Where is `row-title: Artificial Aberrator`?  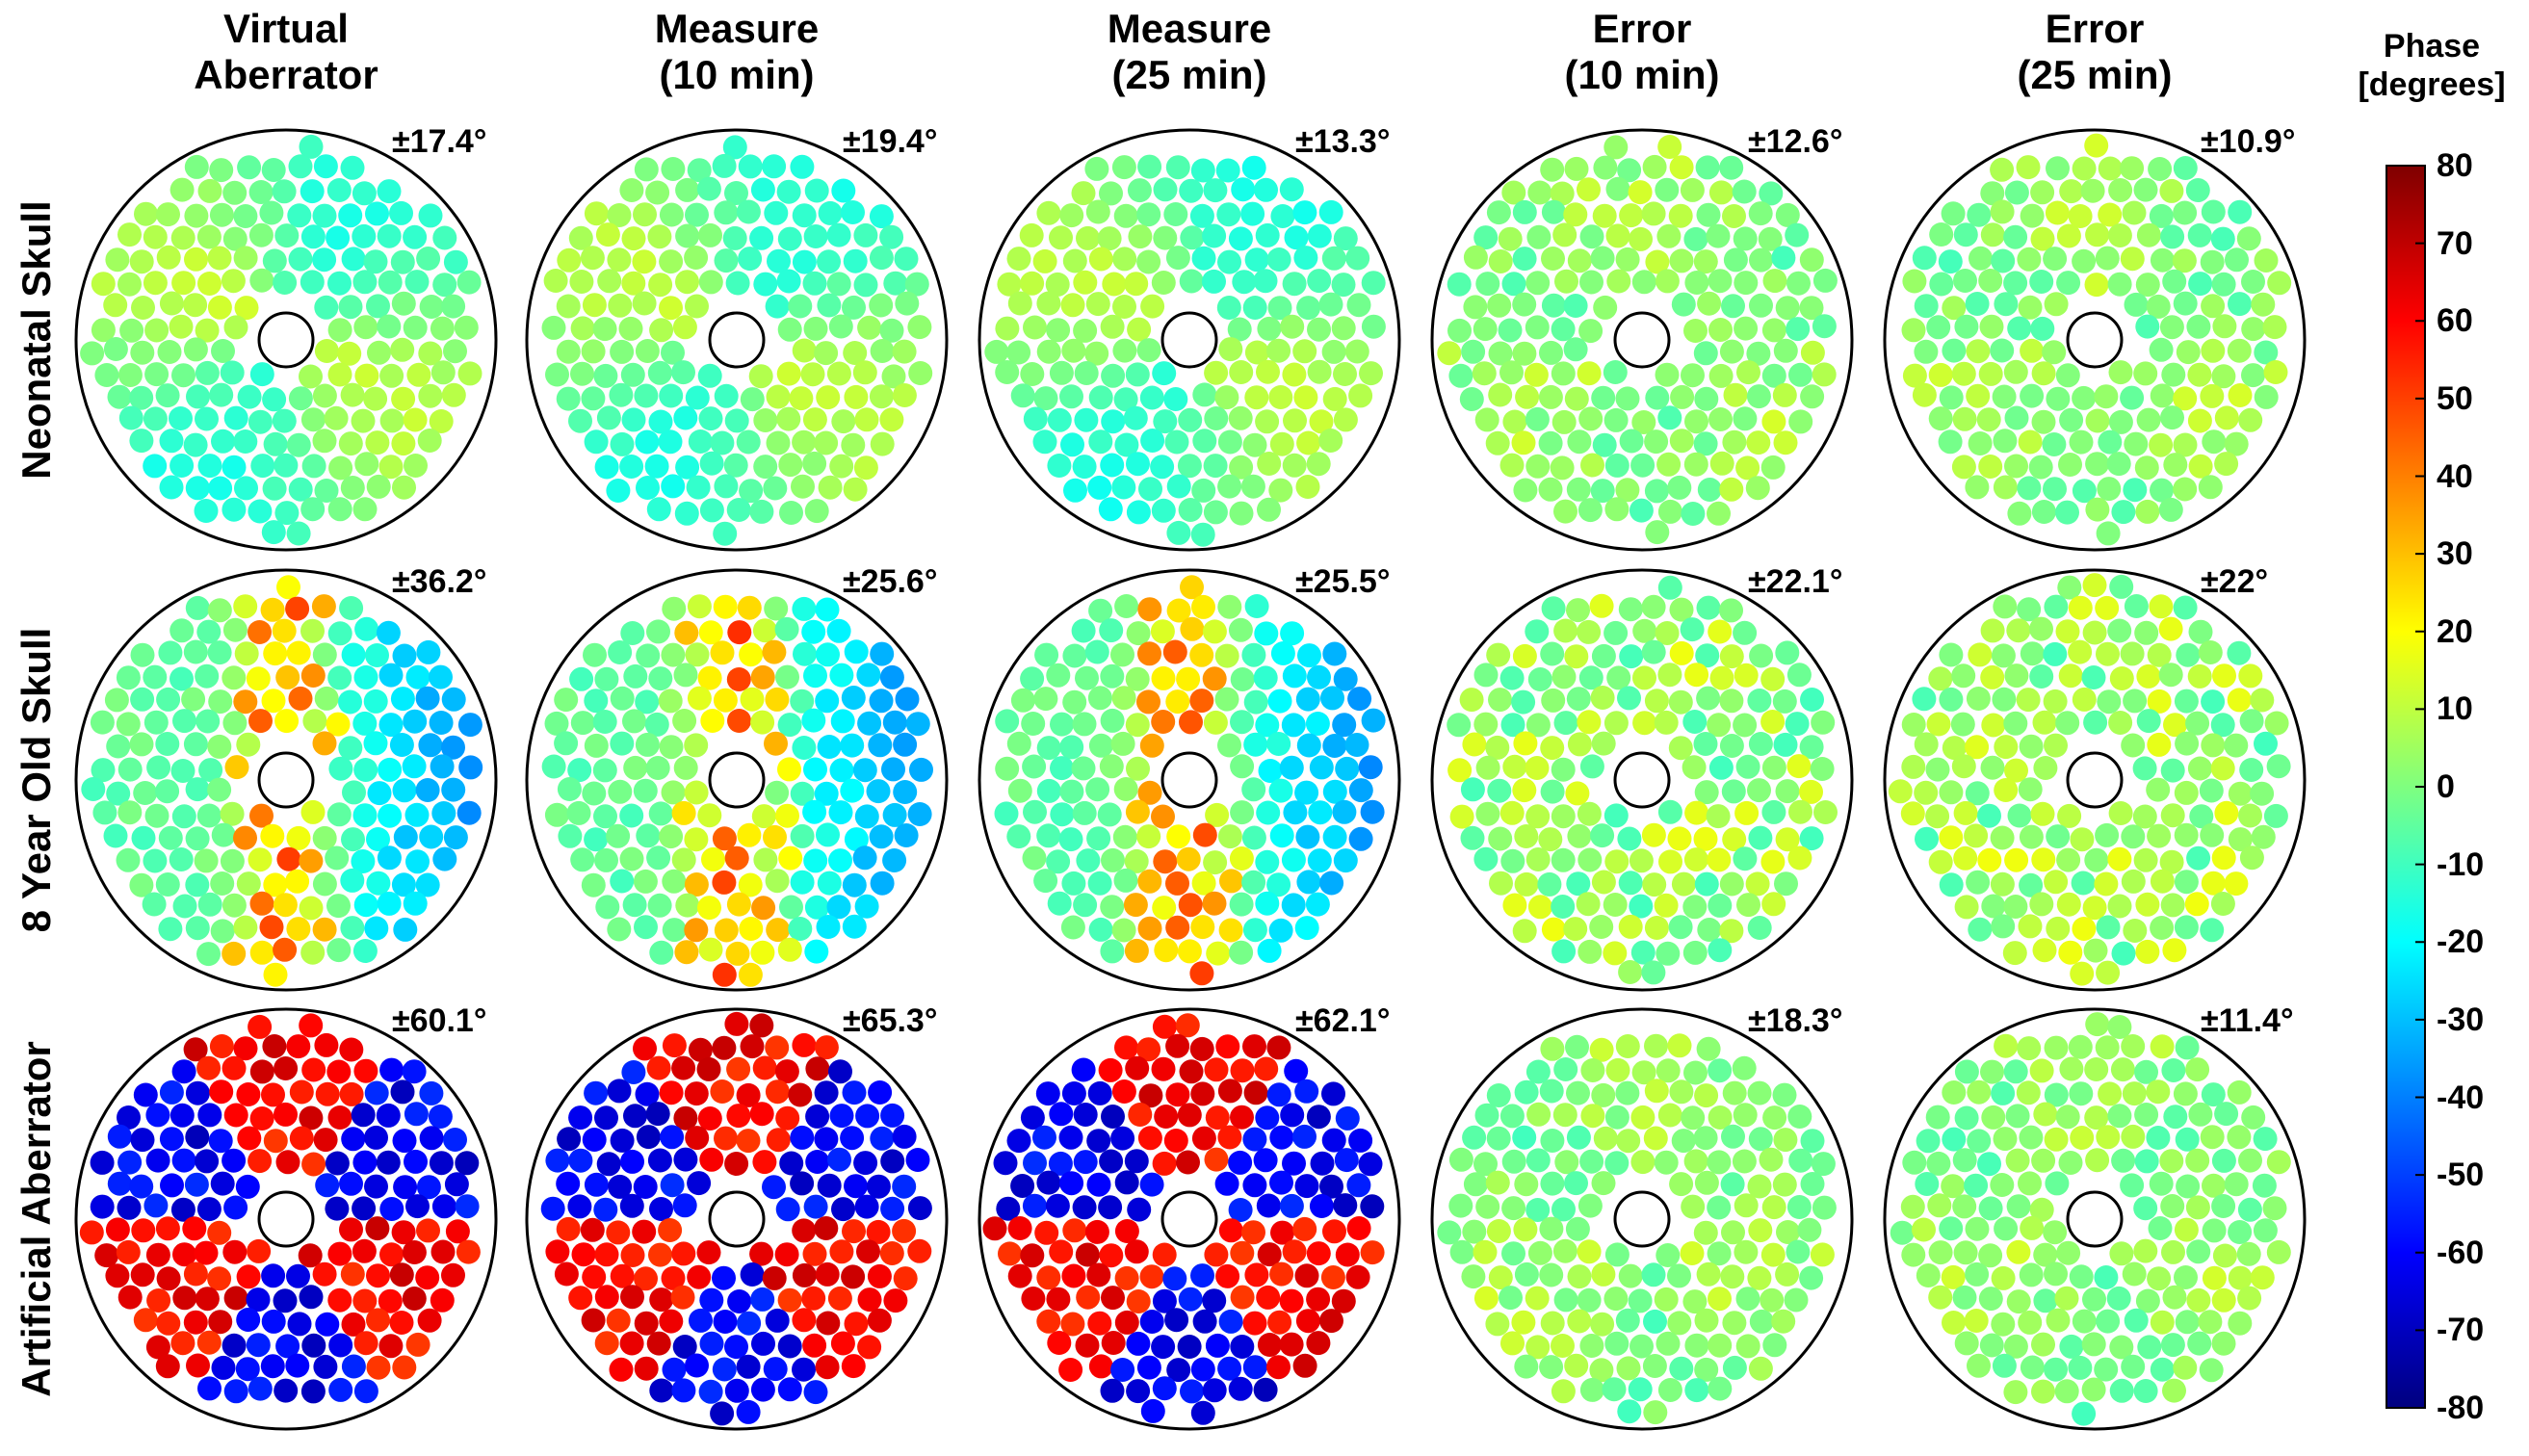
row-title: Artificial Aberrator is located at coordinates (36, 1219).